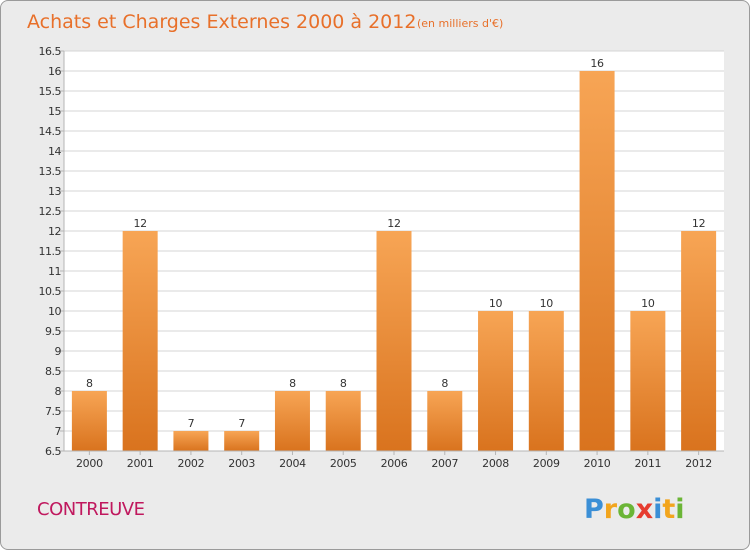 This screenshot has width=750, height=550. Describe the element at coordinates (242, 441) in the screenshot. I see `bar-2003` at that location.